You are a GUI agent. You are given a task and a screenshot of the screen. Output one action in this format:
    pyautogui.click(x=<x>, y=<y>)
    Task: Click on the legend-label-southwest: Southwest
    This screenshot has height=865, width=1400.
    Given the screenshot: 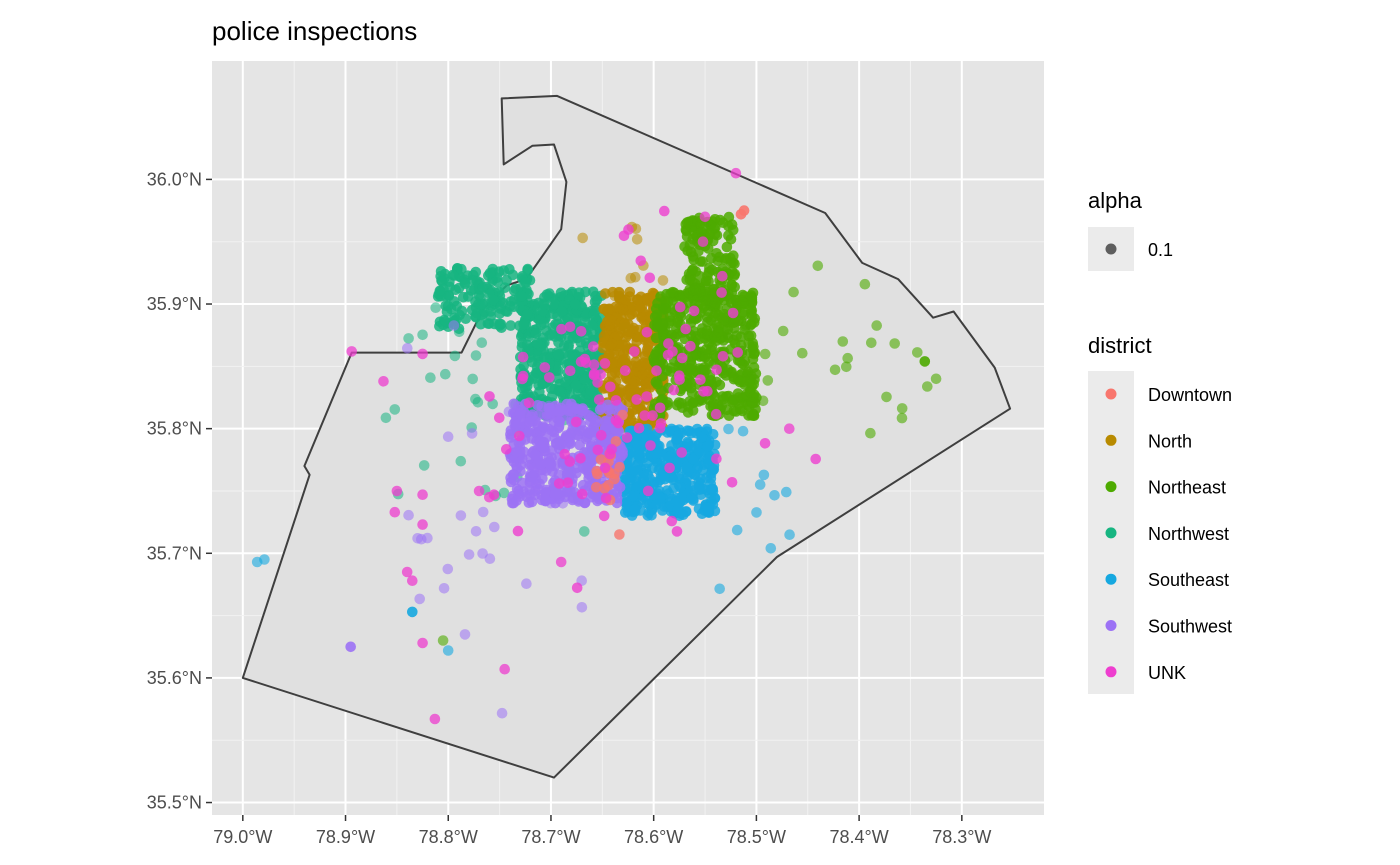 What is the action you would take?
    pyautogui.click(x=1190, y=627)
    